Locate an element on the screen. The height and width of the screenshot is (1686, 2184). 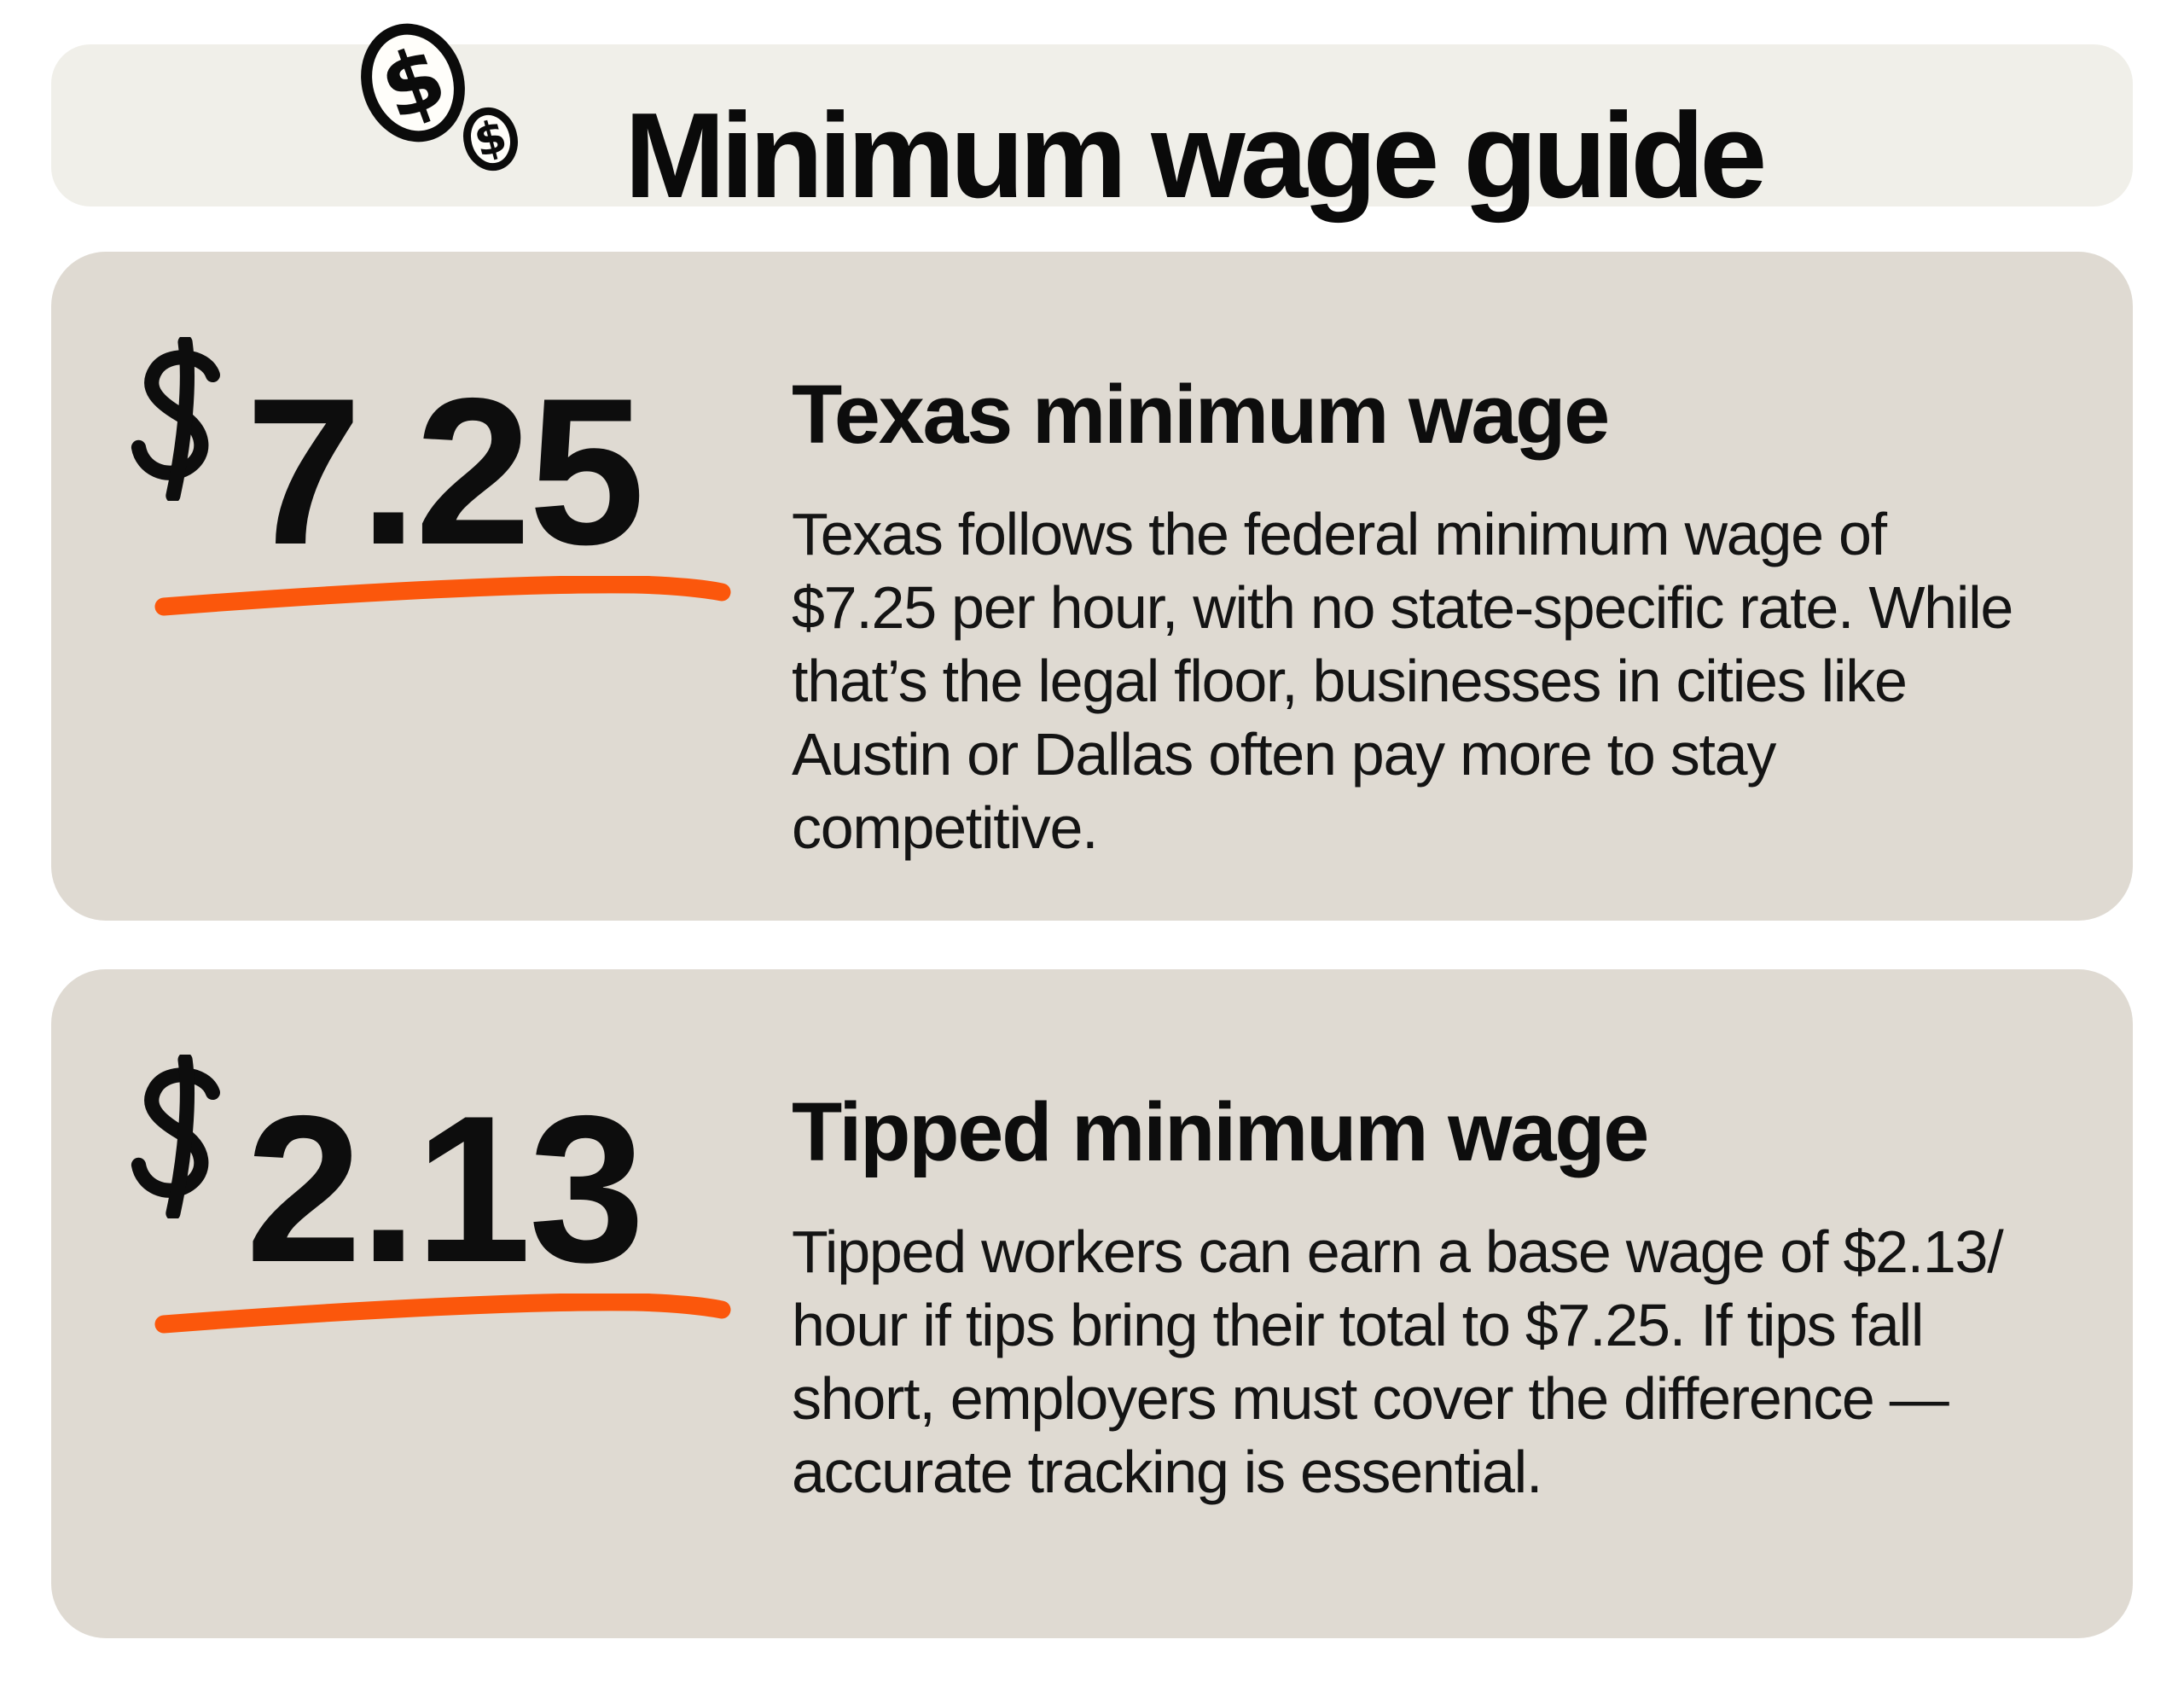
amount-value: 7.25 is located at coordinates (446, 471).